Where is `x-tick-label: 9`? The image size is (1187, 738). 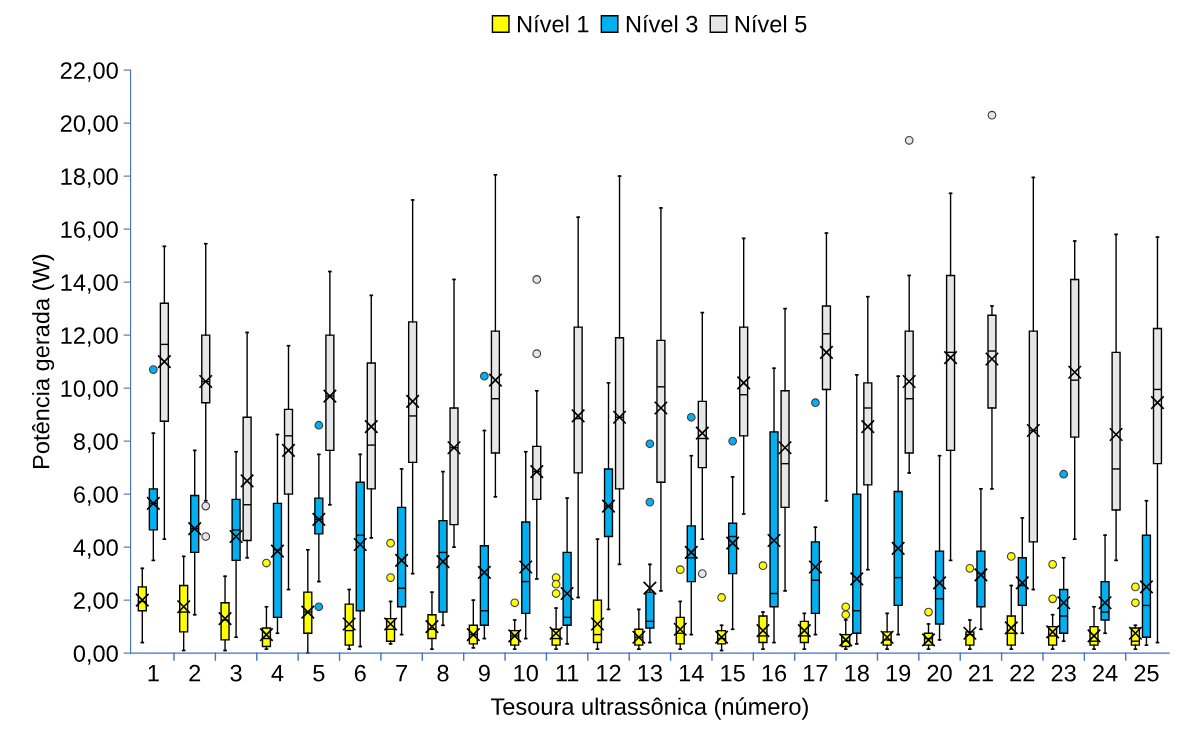
x-tick-label: 9 is located at coordinates (484, 673).